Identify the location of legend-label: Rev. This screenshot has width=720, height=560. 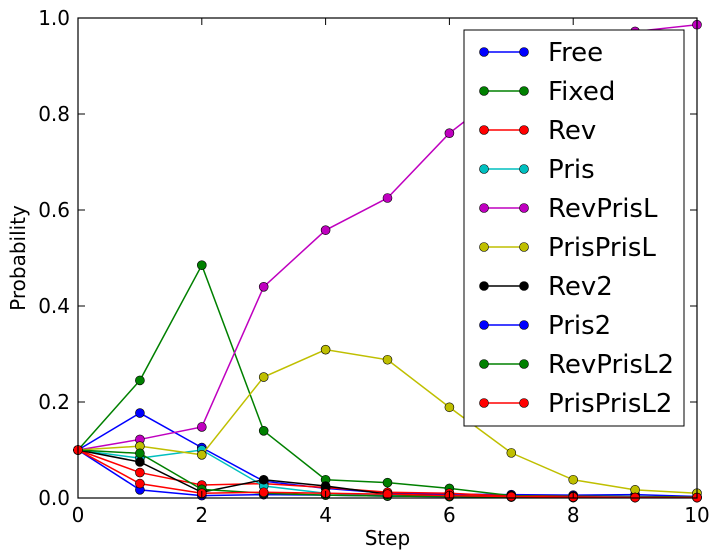
(572, 131).